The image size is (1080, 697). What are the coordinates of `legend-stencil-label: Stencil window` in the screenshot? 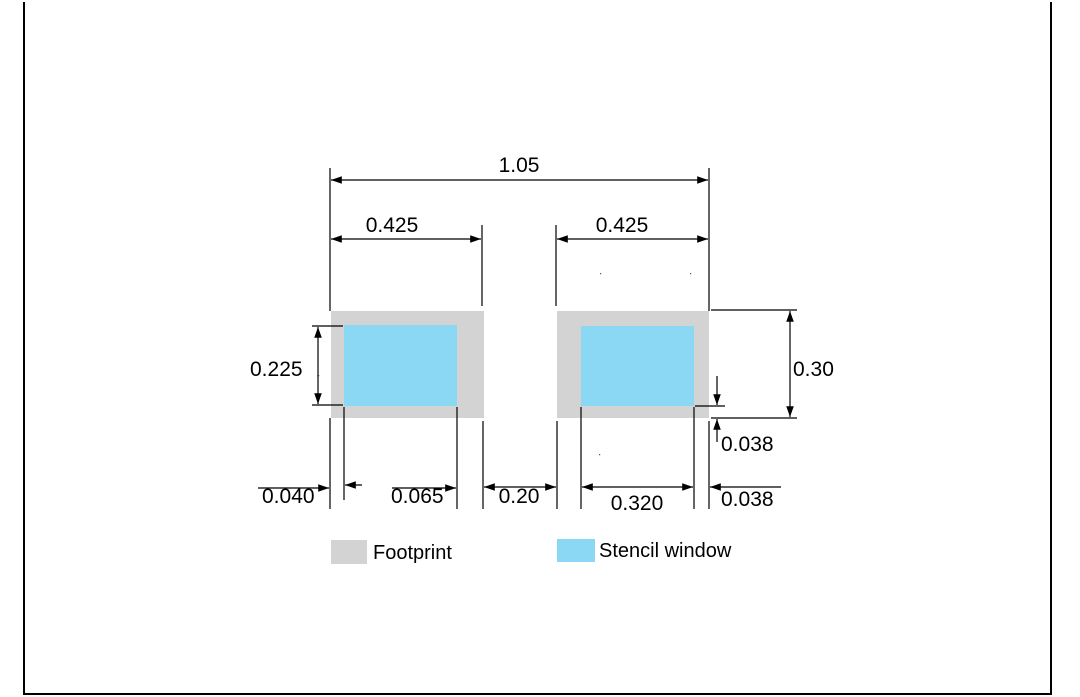 It's located at (665, 551).